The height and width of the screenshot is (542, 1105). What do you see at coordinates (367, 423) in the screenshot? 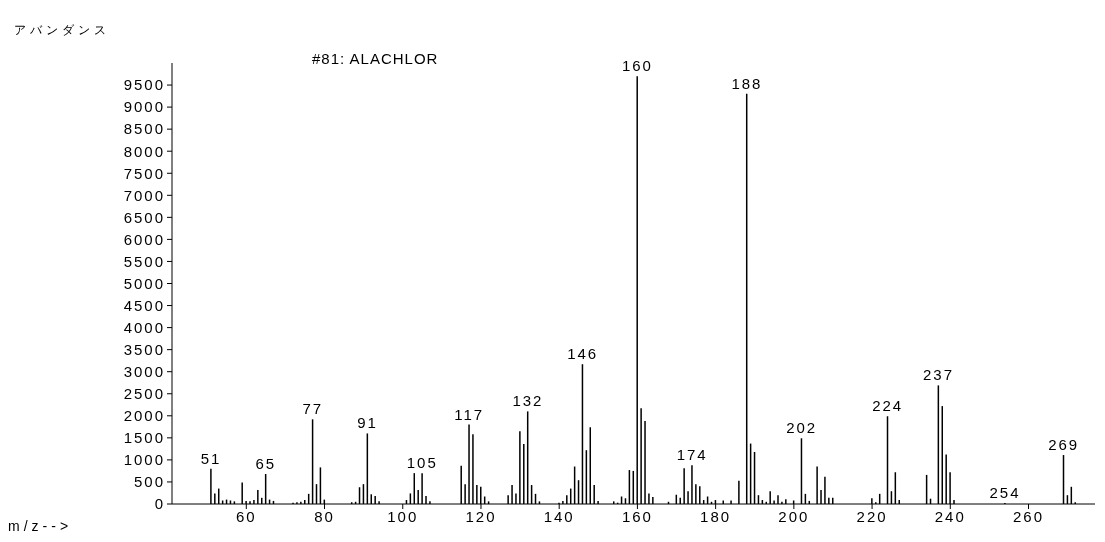
I see `annotation: 91` at bounding box center [367, 423].